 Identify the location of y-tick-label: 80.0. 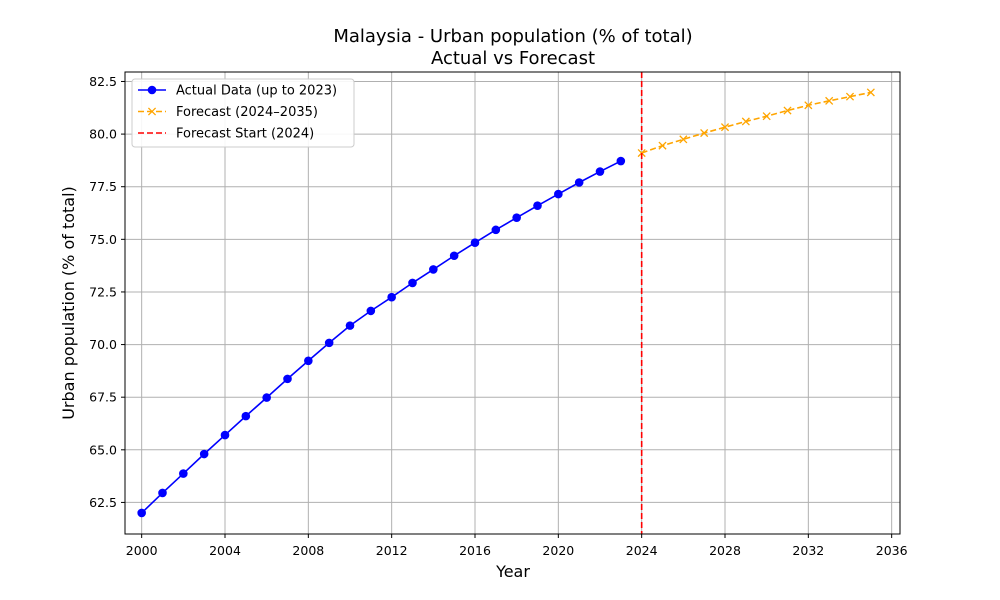
(103, 134).